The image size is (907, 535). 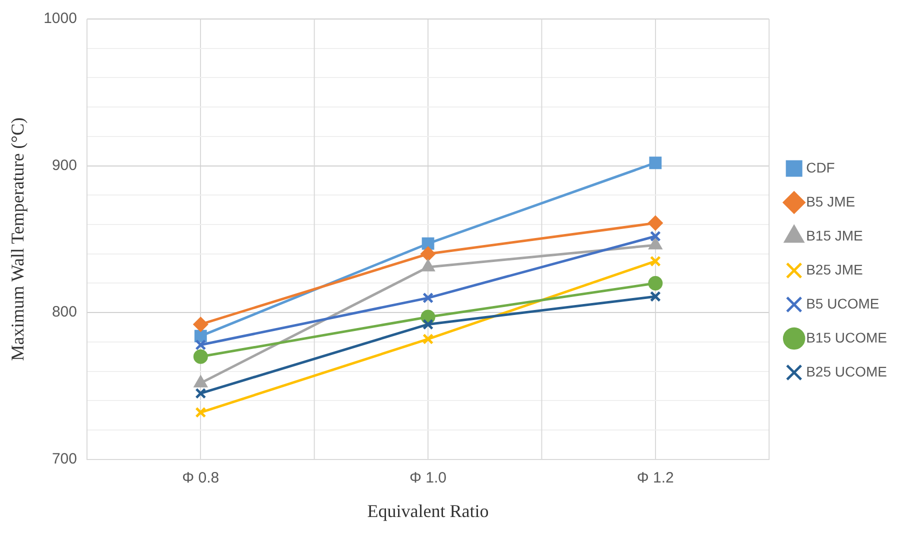 What do you see at coordinates (64, 312) in the screenshot?
I see `y-tick-label: 800` at bounding box center [64, 312].